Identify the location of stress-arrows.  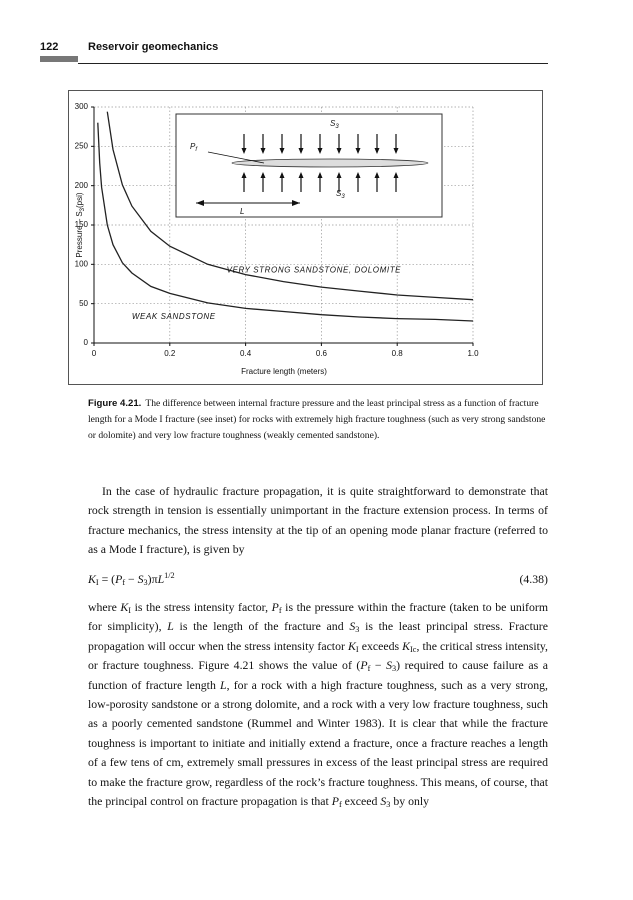
(320, 163).